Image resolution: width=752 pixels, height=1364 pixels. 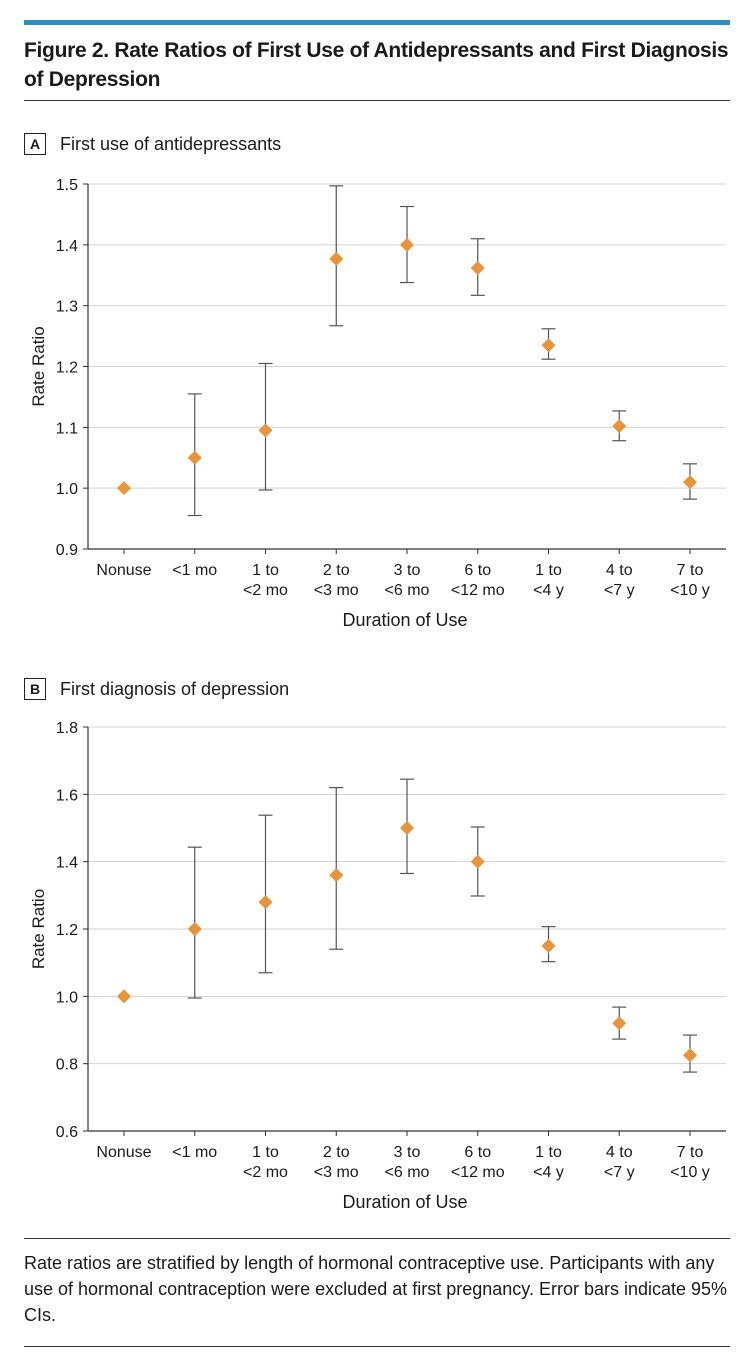 What do you see at coordinates (67, 550) in the screenshot?
I see `y-tick-label: 0.9` at bounding box center [67, 550].